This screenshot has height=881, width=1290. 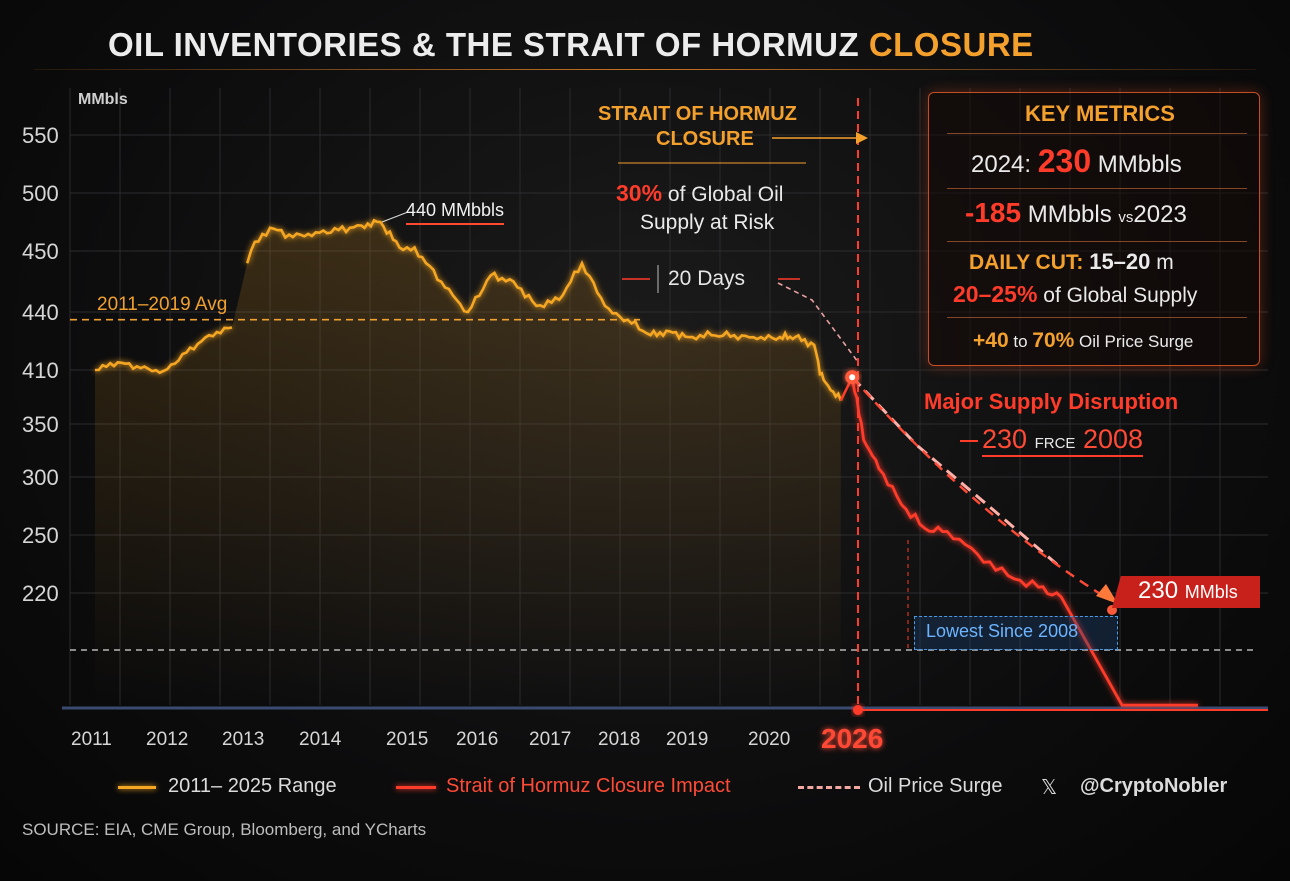 I want to click on markers, so click(x=981, y=542).